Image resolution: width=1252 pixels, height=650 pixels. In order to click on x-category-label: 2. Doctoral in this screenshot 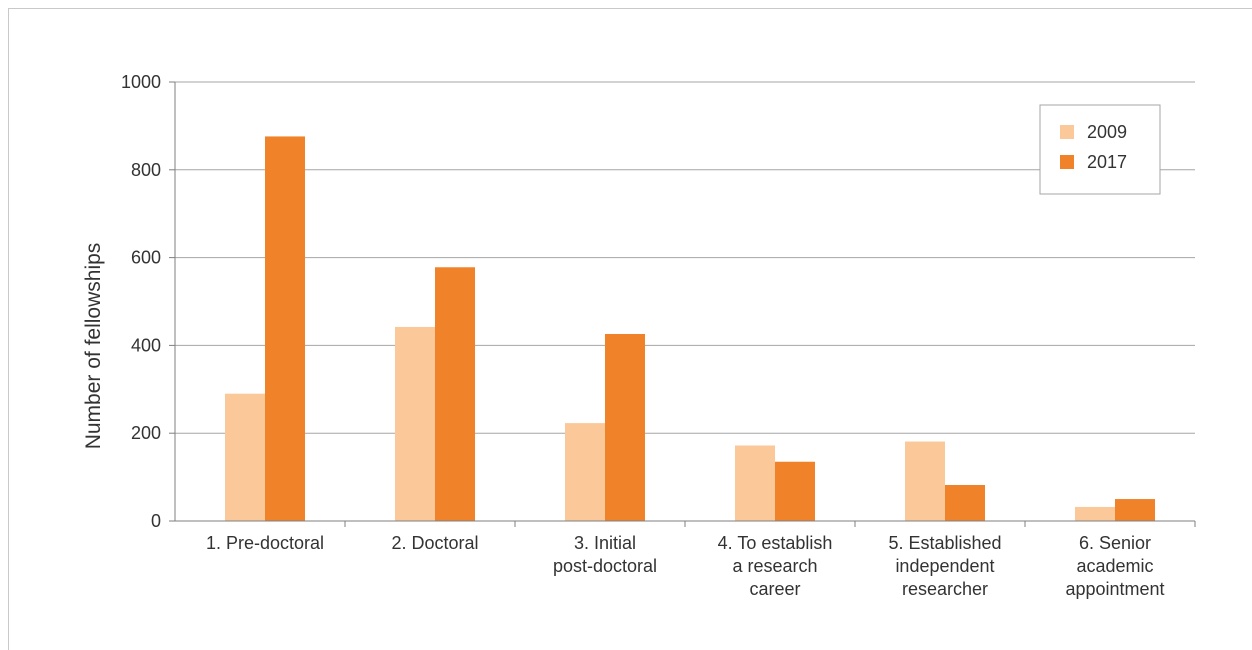, I will do `click(434, 543)`.